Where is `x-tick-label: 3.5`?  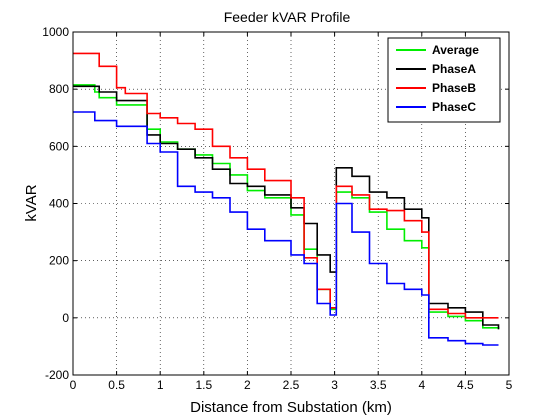 x-tick-label: 3.5 is located at coordinates (378, 385).